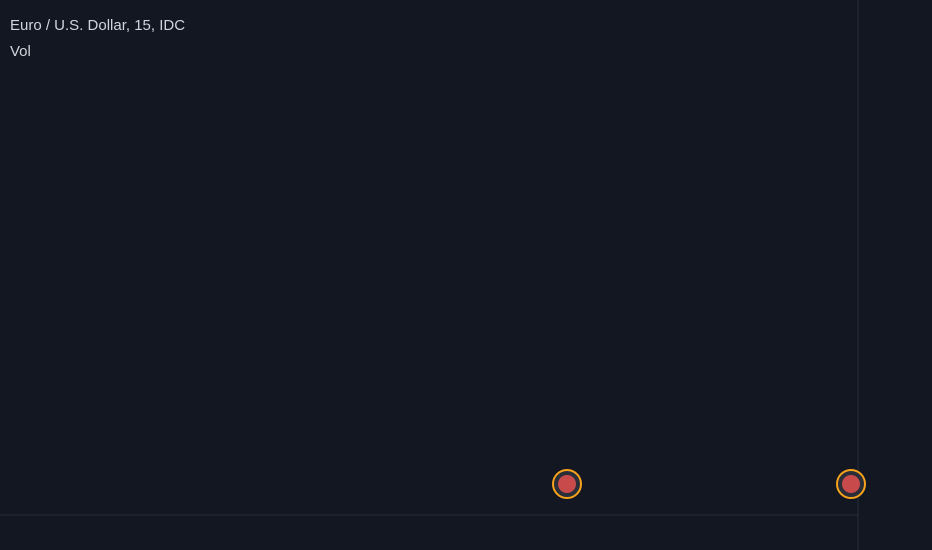 The height and width of the screenshot is (550, 932). Describe the element at coordinates (709, 484) in the screenshot. I see `event-icon` at that location.